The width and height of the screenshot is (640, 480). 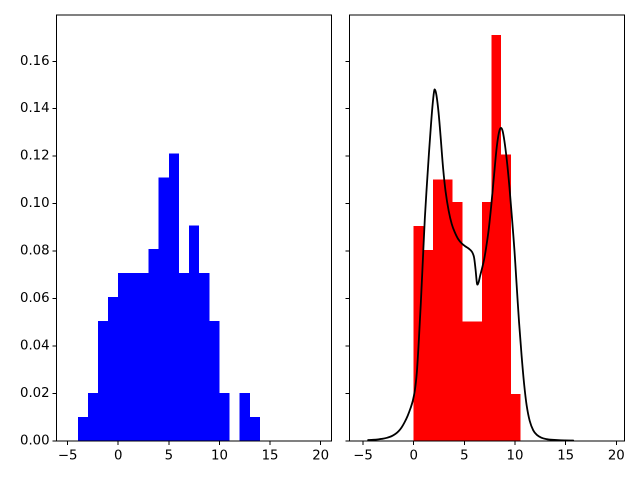 What do you see at coordinates (35, 156) in the screenshot?
I see `y-tick-label: 0.12` at bounding box center [35, 156].